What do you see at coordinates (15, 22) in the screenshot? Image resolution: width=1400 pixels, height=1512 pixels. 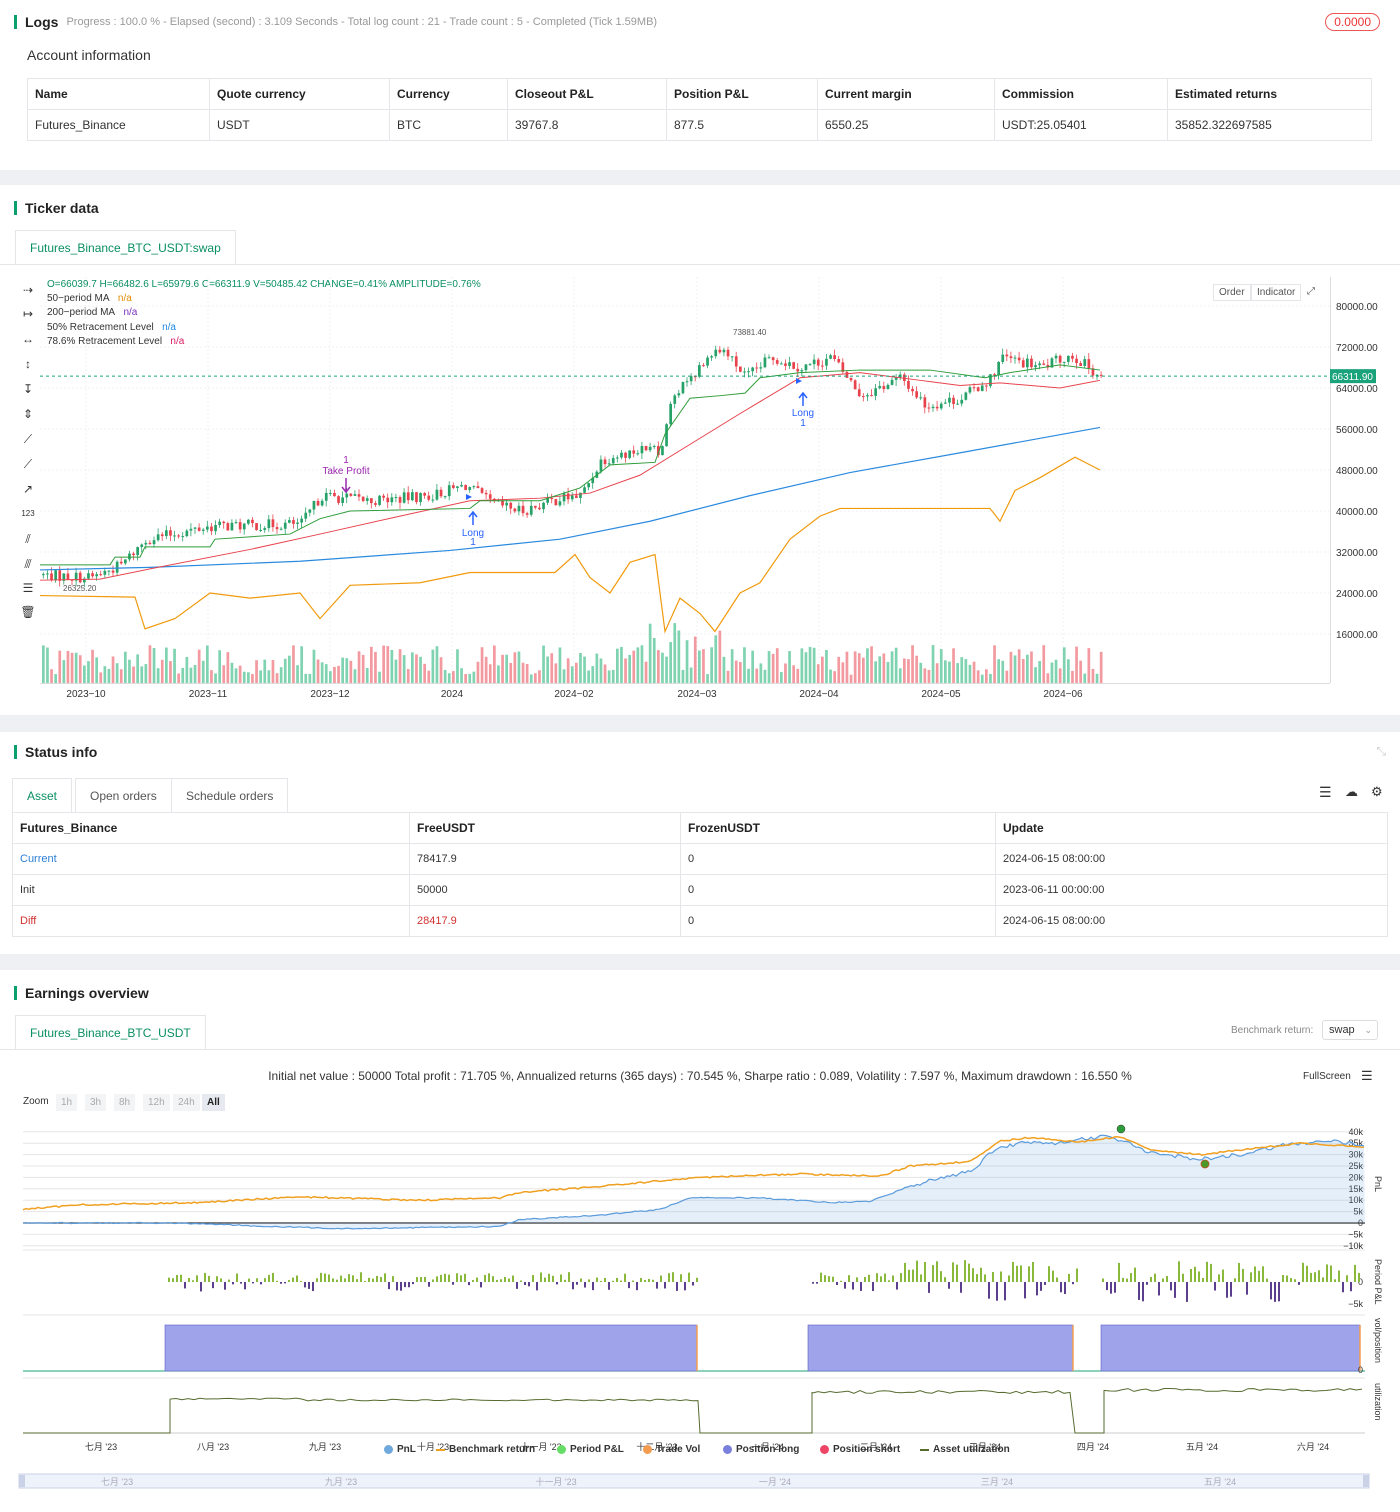 I see `accent-bar` at bounding box center [15, 22].